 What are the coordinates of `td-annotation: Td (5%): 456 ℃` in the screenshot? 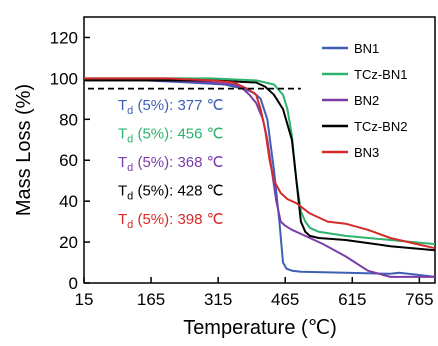 It's located at (171, 136).